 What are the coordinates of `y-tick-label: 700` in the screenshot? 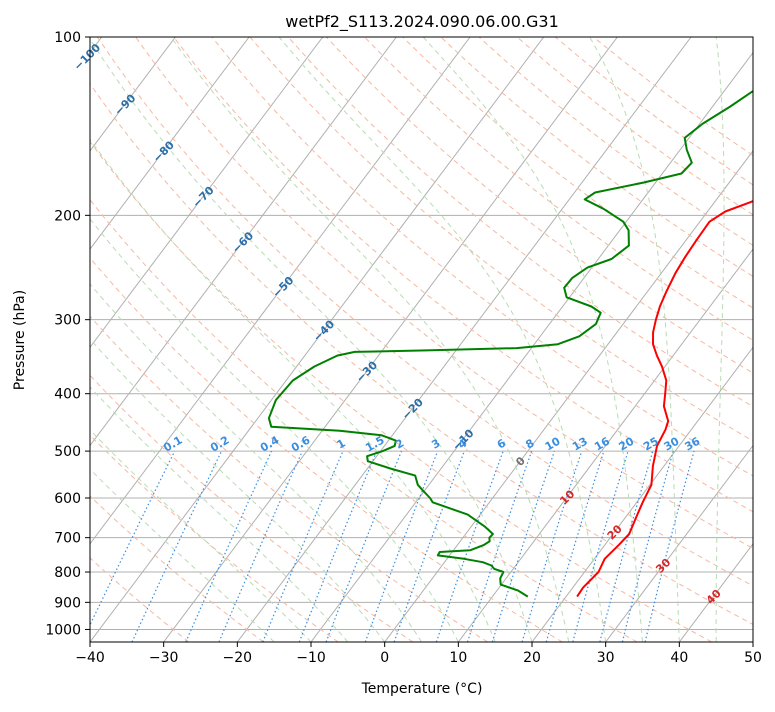 It's located at (67, 539).